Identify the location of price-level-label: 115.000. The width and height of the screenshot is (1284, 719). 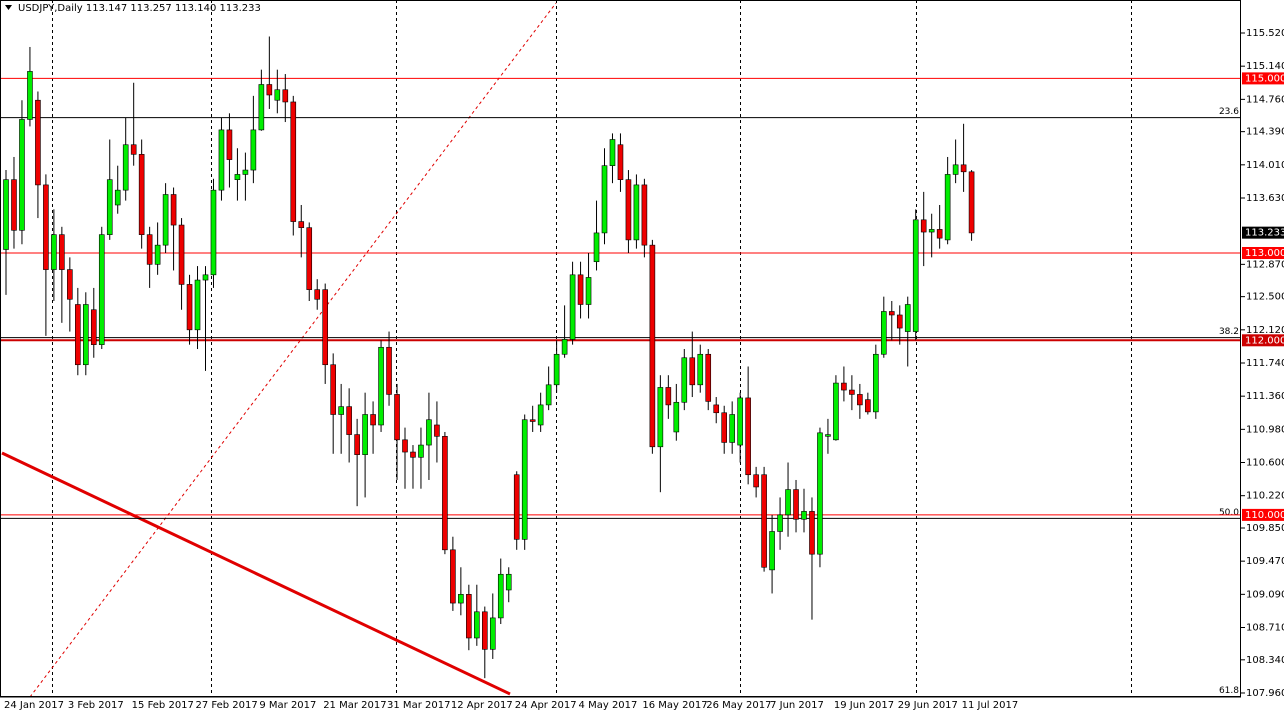
(1264, 78).